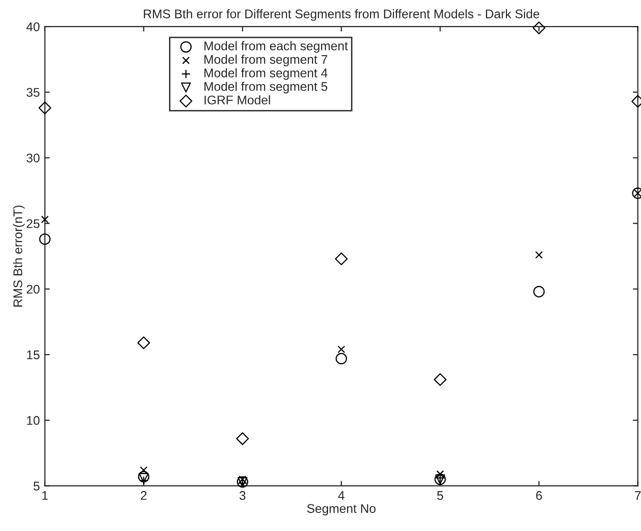 This screenshot has width=641, height=531. I want to click on legend-label: Model from segment 7, so click(266, 60).